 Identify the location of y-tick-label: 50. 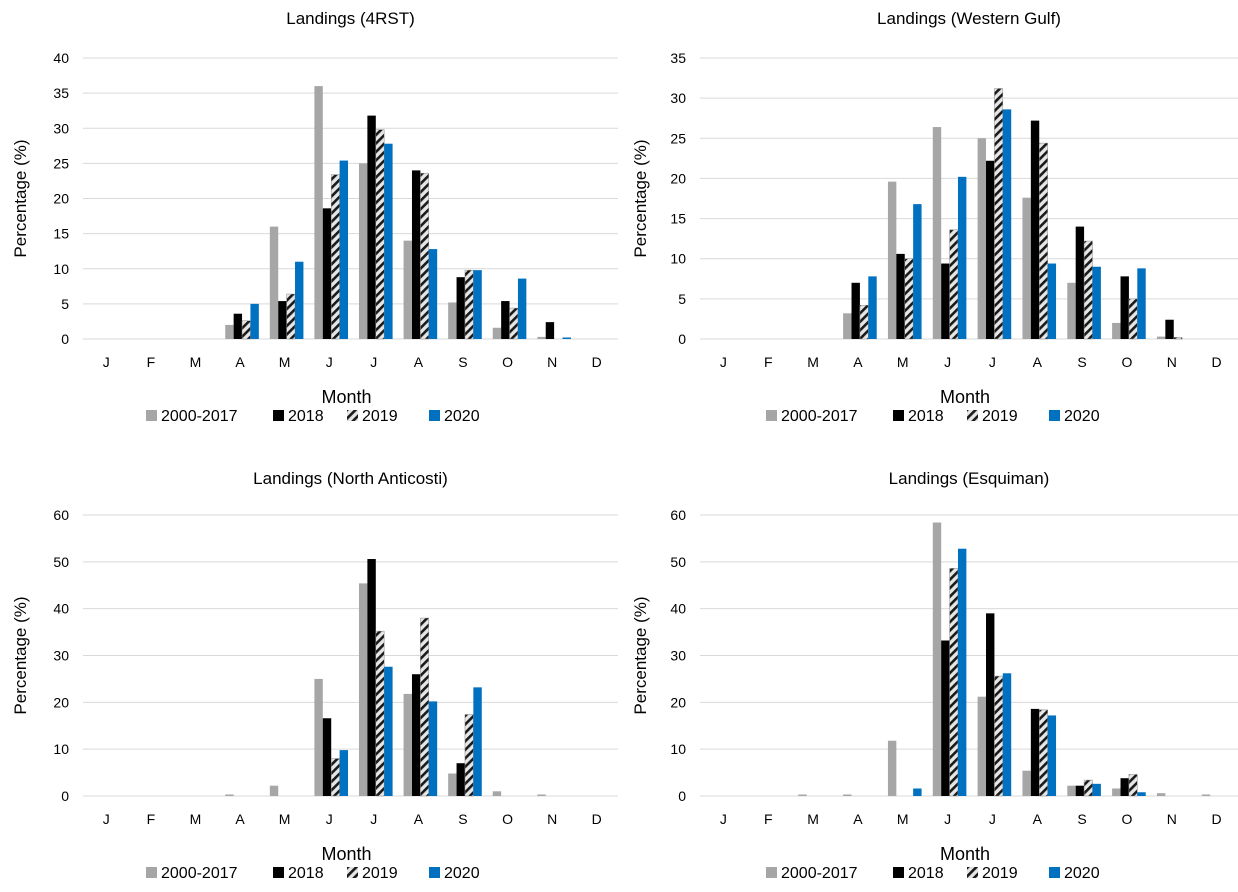
(678, 562).